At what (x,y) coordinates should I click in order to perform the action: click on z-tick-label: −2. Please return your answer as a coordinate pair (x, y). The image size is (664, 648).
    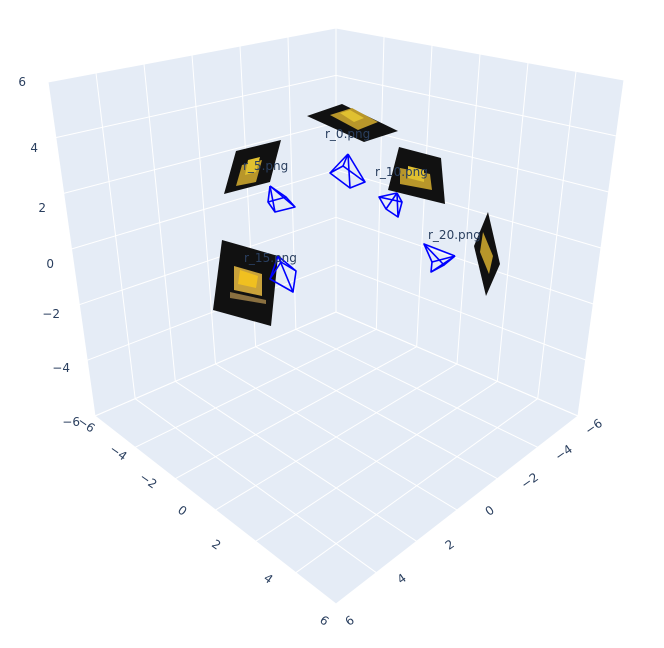
    Looking at the image, I should click on (51, 314).